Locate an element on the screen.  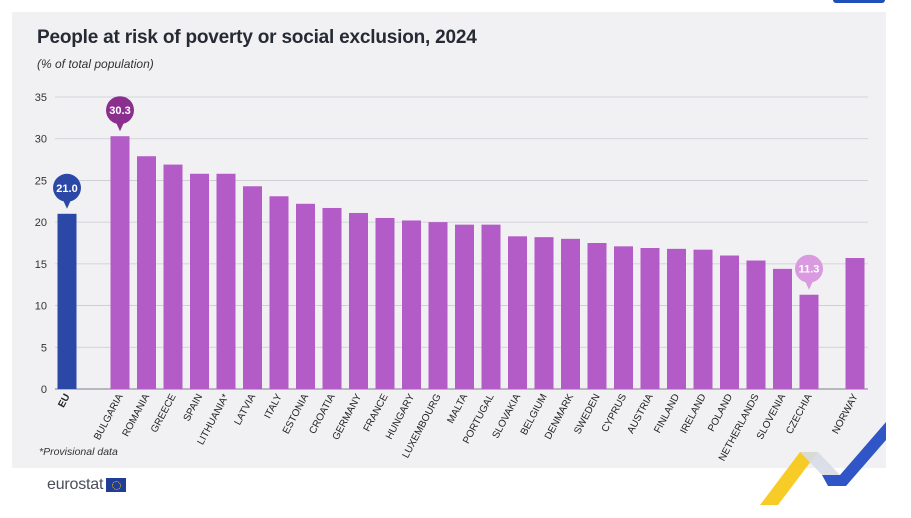
share-button is located at coordinates (859, 1).